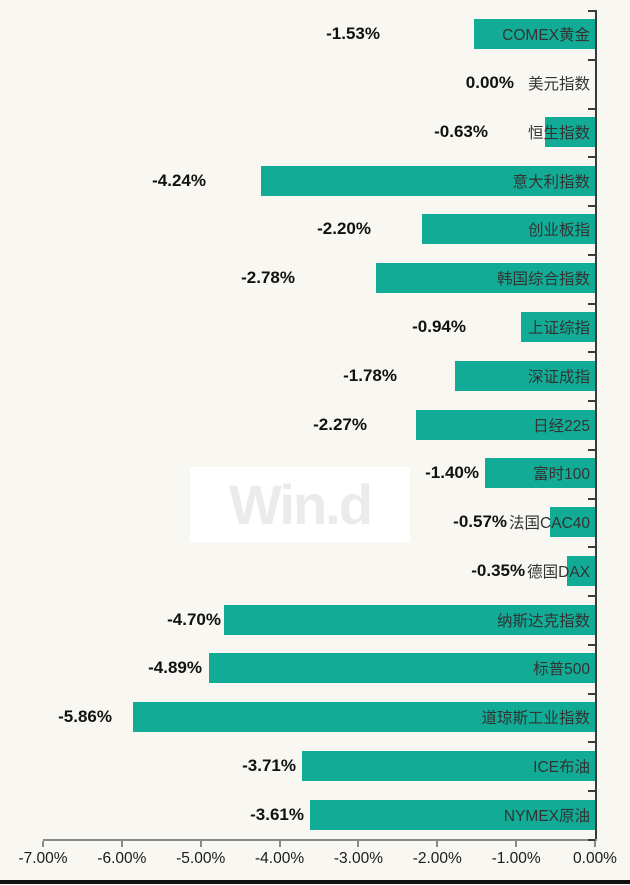 Image resolution: width=630 pixels, height=885 pixels. What do you see at coordinates (543, 621) in the screenshot?
I see `category-label: 纳斯达克指数` at bounding box center [543, 621].